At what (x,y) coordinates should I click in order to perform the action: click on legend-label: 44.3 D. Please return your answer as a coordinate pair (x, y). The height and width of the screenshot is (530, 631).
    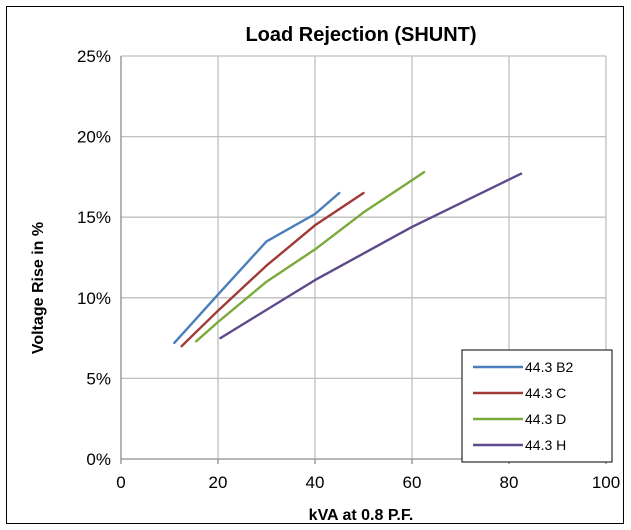
    Looking at the image, I should click on (545, 419).